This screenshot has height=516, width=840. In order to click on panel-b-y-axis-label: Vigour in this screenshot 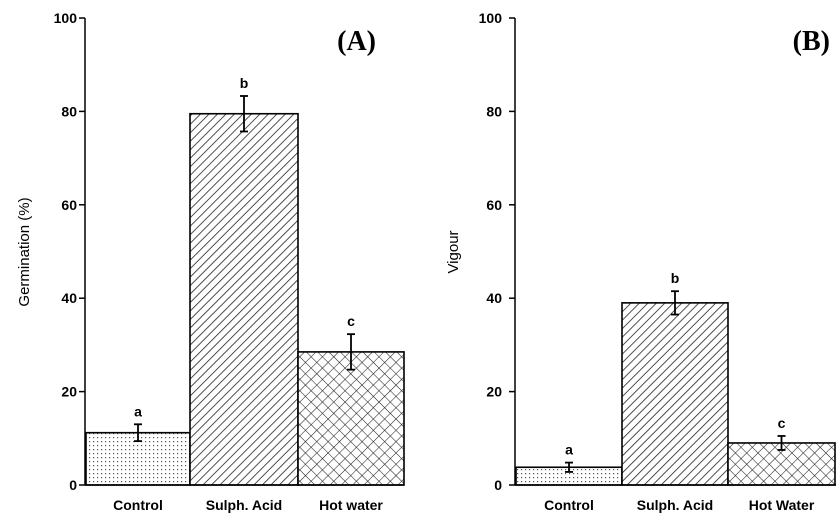, I will do `click(453, 251)`.